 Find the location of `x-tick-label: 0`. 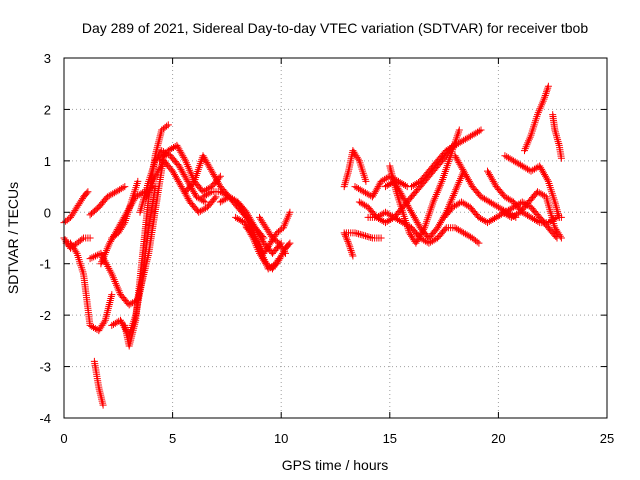

x-tick-label: 0 is located at coordinates (63, 438).